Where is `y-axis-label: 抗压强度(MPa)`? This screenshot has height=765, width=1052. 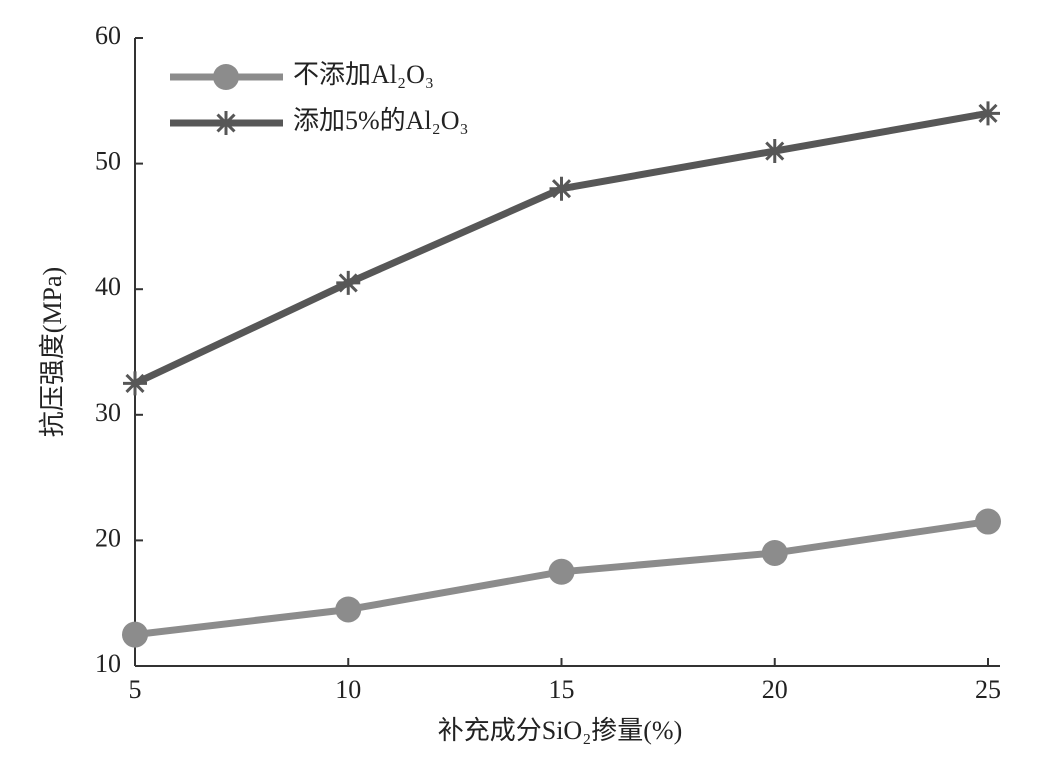
y-axis-label: 抗压强度(MPa) is located at coordinates (52, 352).